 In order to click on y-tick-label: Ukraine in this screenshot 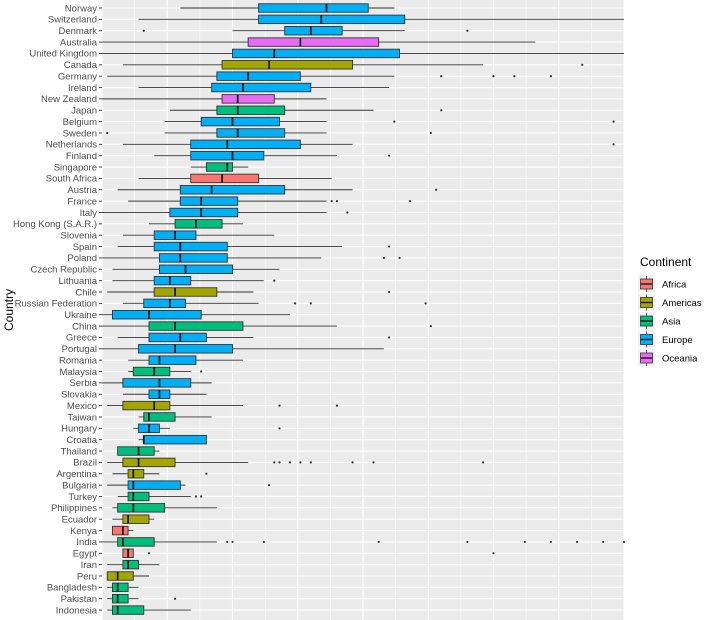, I will do `click(80, 315)`.